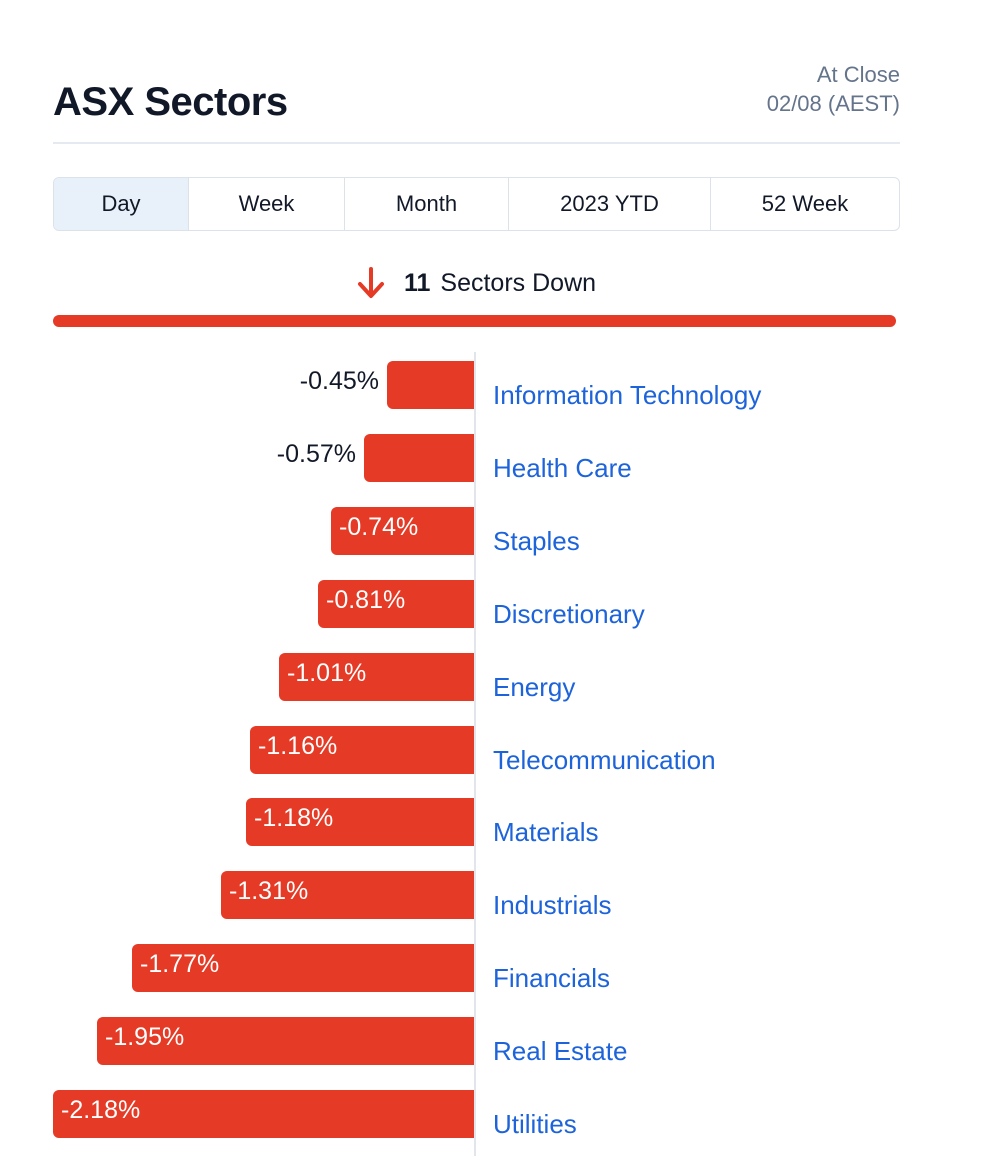 Image resolution: width=1002 pixels, height=1156 pixels. Describe the element at coordinates (552, 905) in the screenshot. I see `sector-link-industrials: Industrials` at that location.